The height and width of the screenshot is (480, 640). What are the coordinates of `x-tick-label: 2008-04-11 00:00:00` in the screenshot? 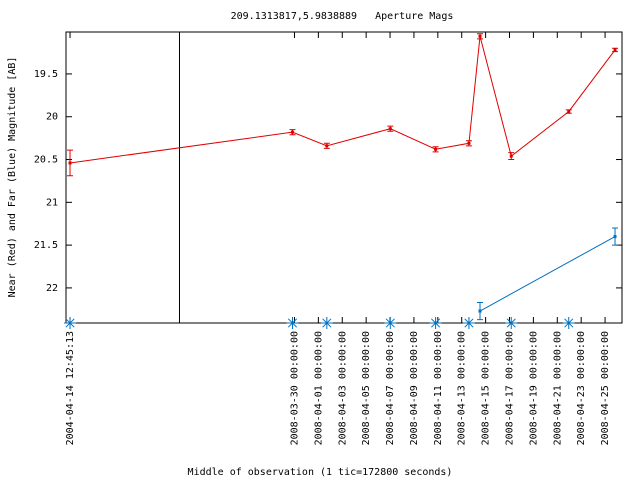 It's located at (438, 388).